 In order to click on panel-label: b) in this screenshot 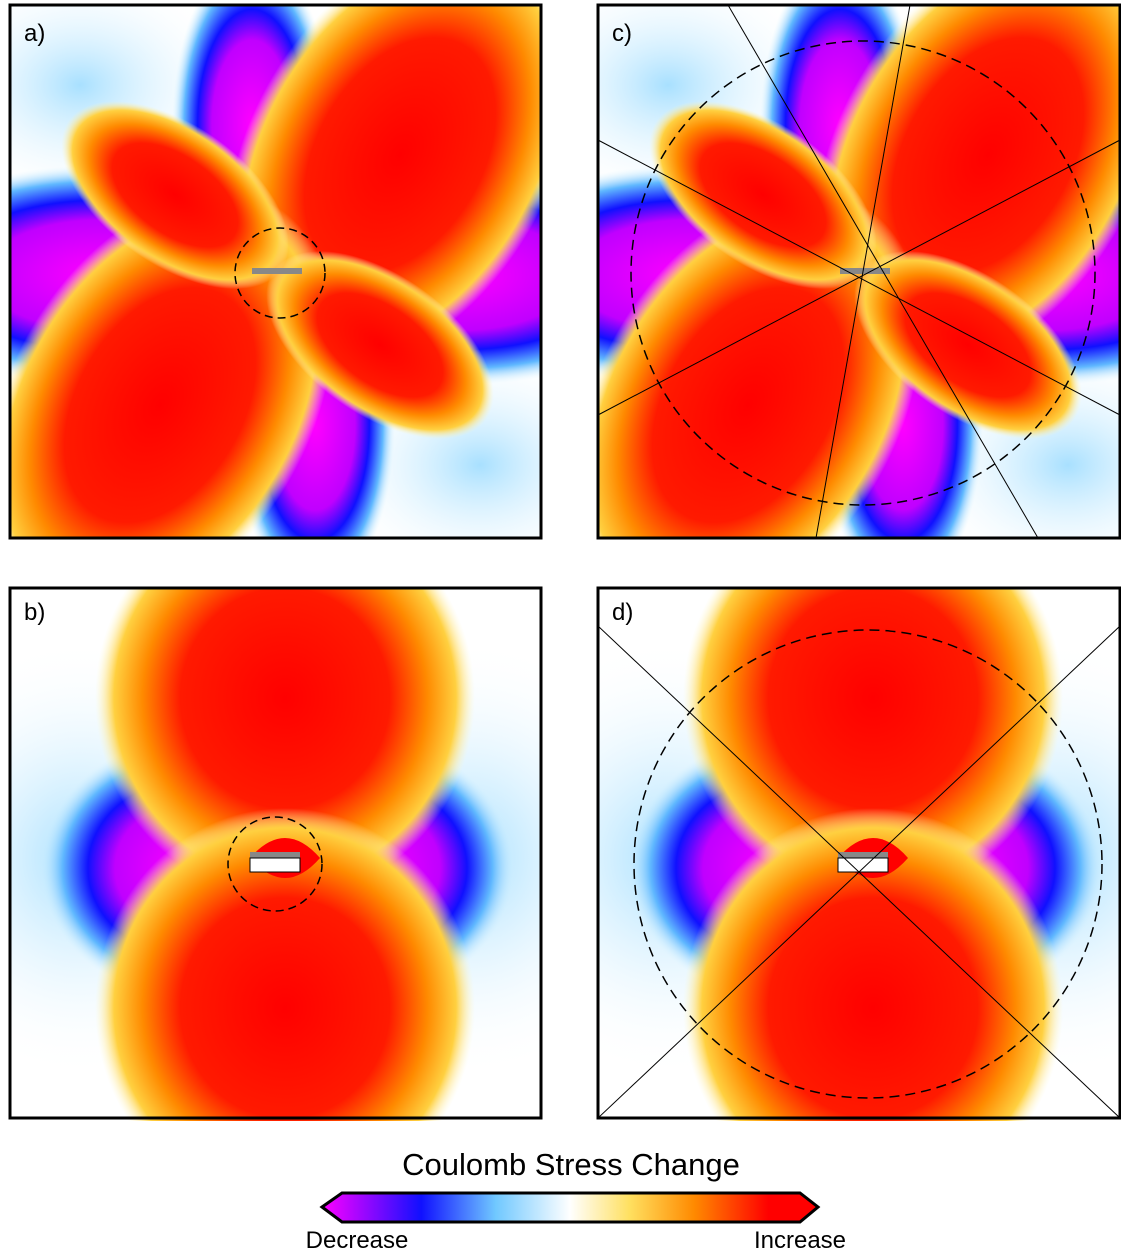, I will do `click(34, 612)`.